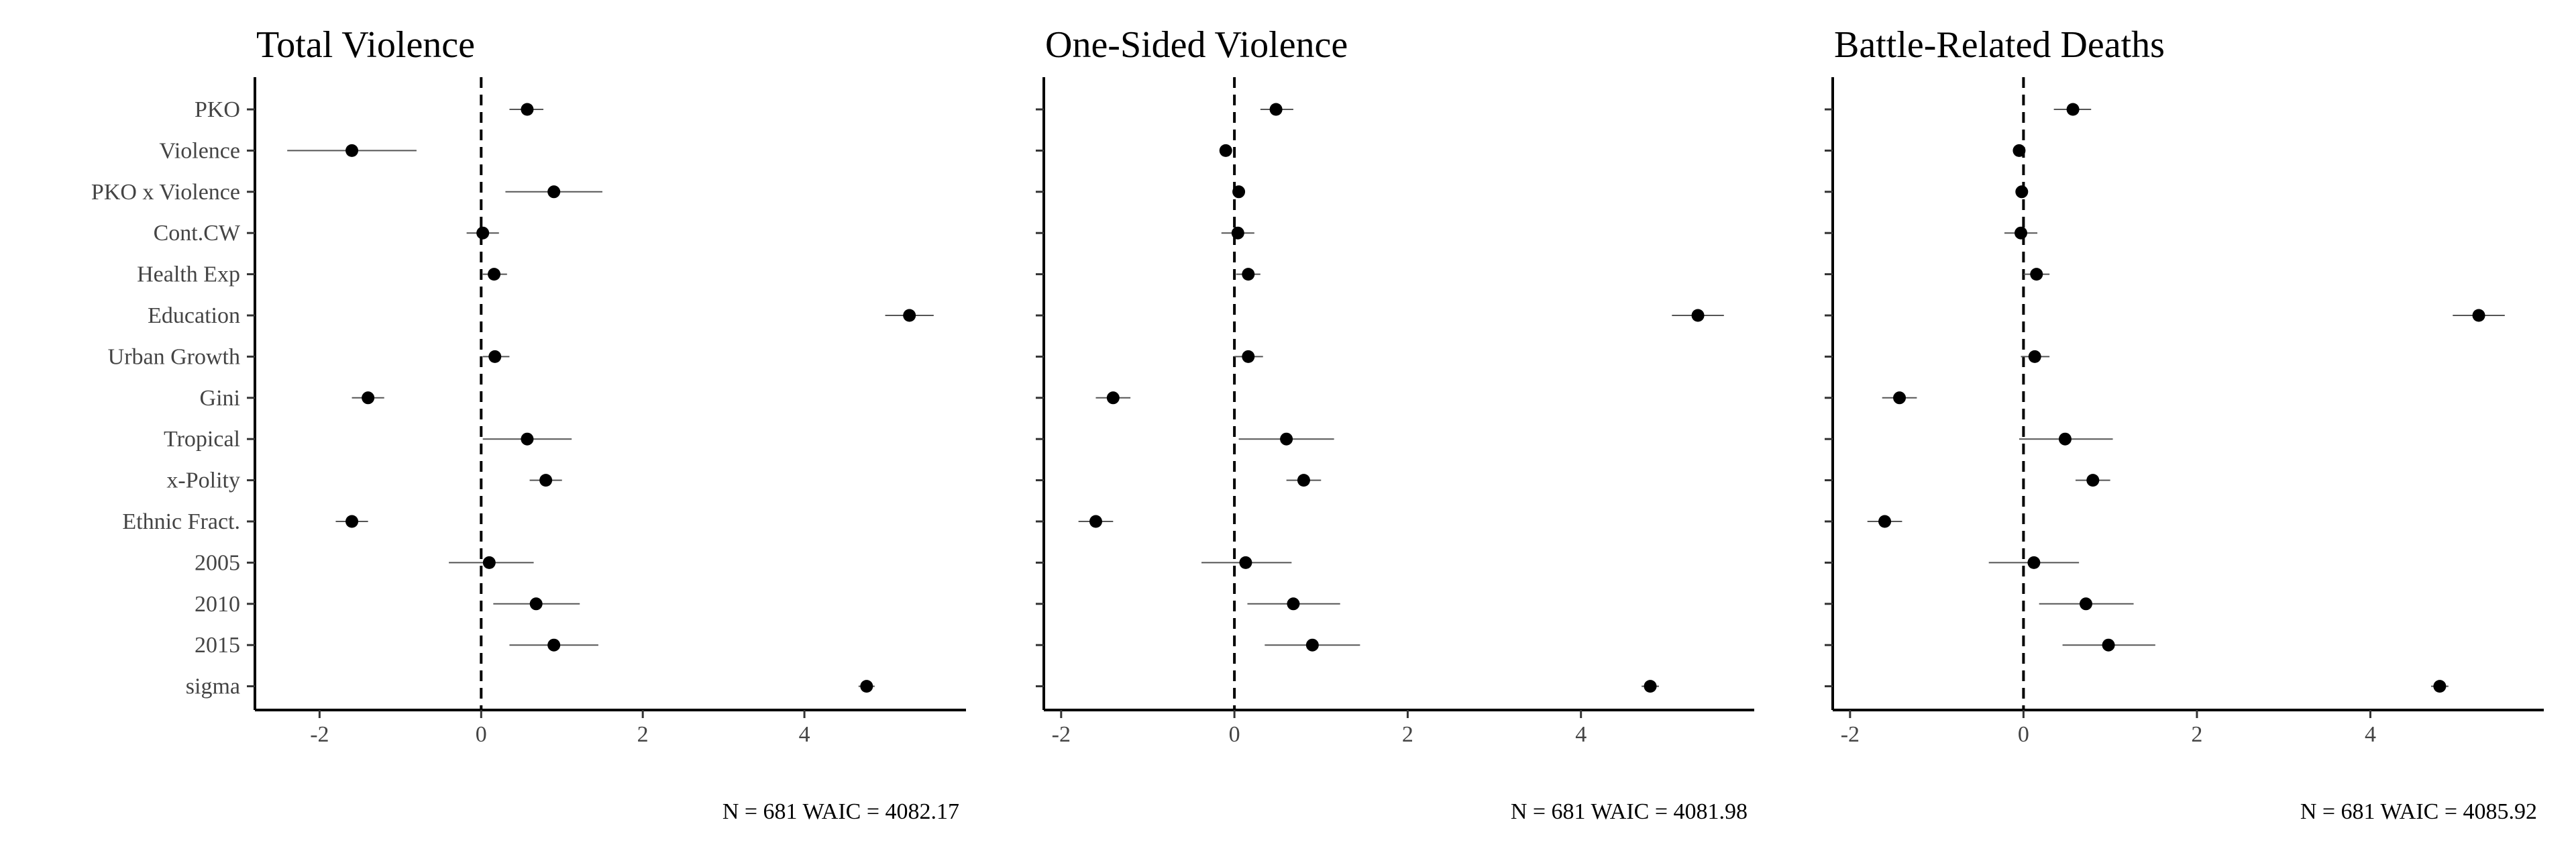 The image size is (2576, 859). What do you see at coordinates (199, 151) in the screenshot?
I see `row-label: Violence` at bounding box center [199, 151].